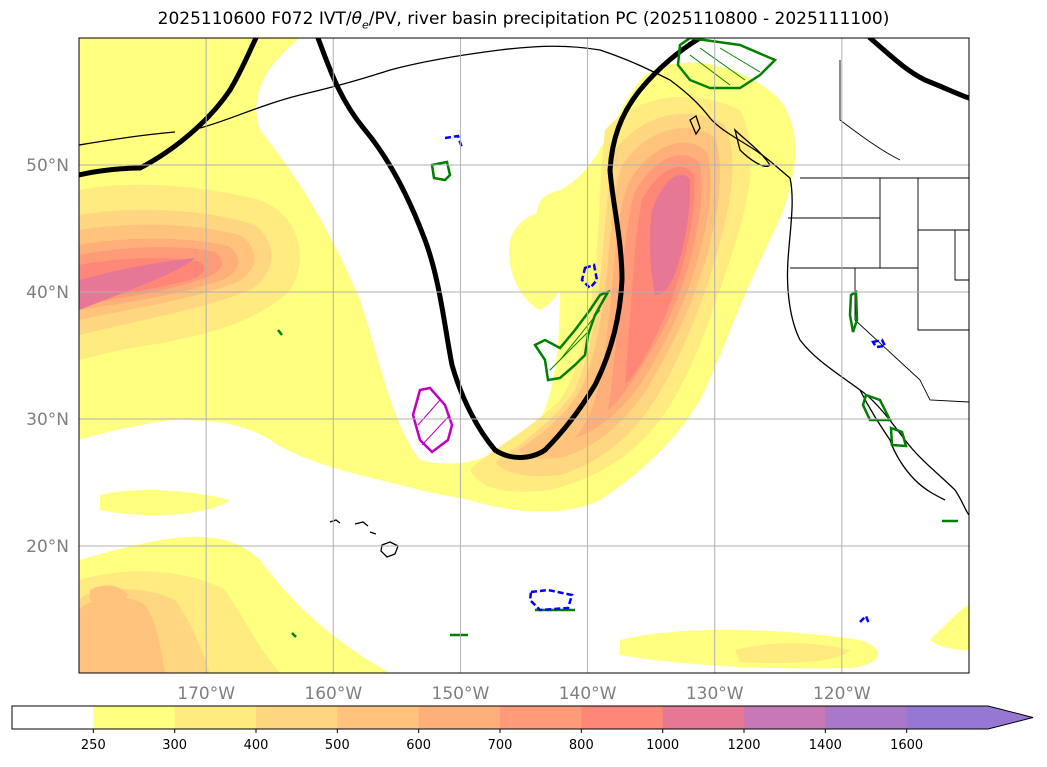 The height and width of the screenshot is (767, 1047). I want to click on lon-label: 140°W, so click(588, 694).